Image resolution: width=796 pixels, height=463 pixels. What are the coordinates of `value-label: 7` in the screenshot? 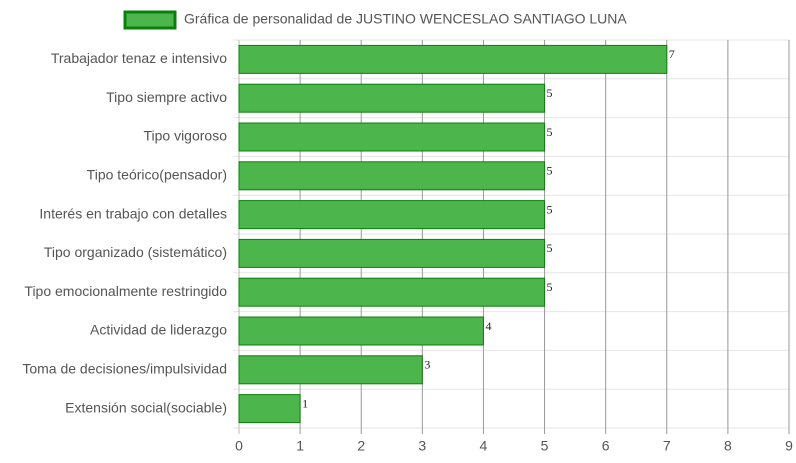 It's located at (672, 54).